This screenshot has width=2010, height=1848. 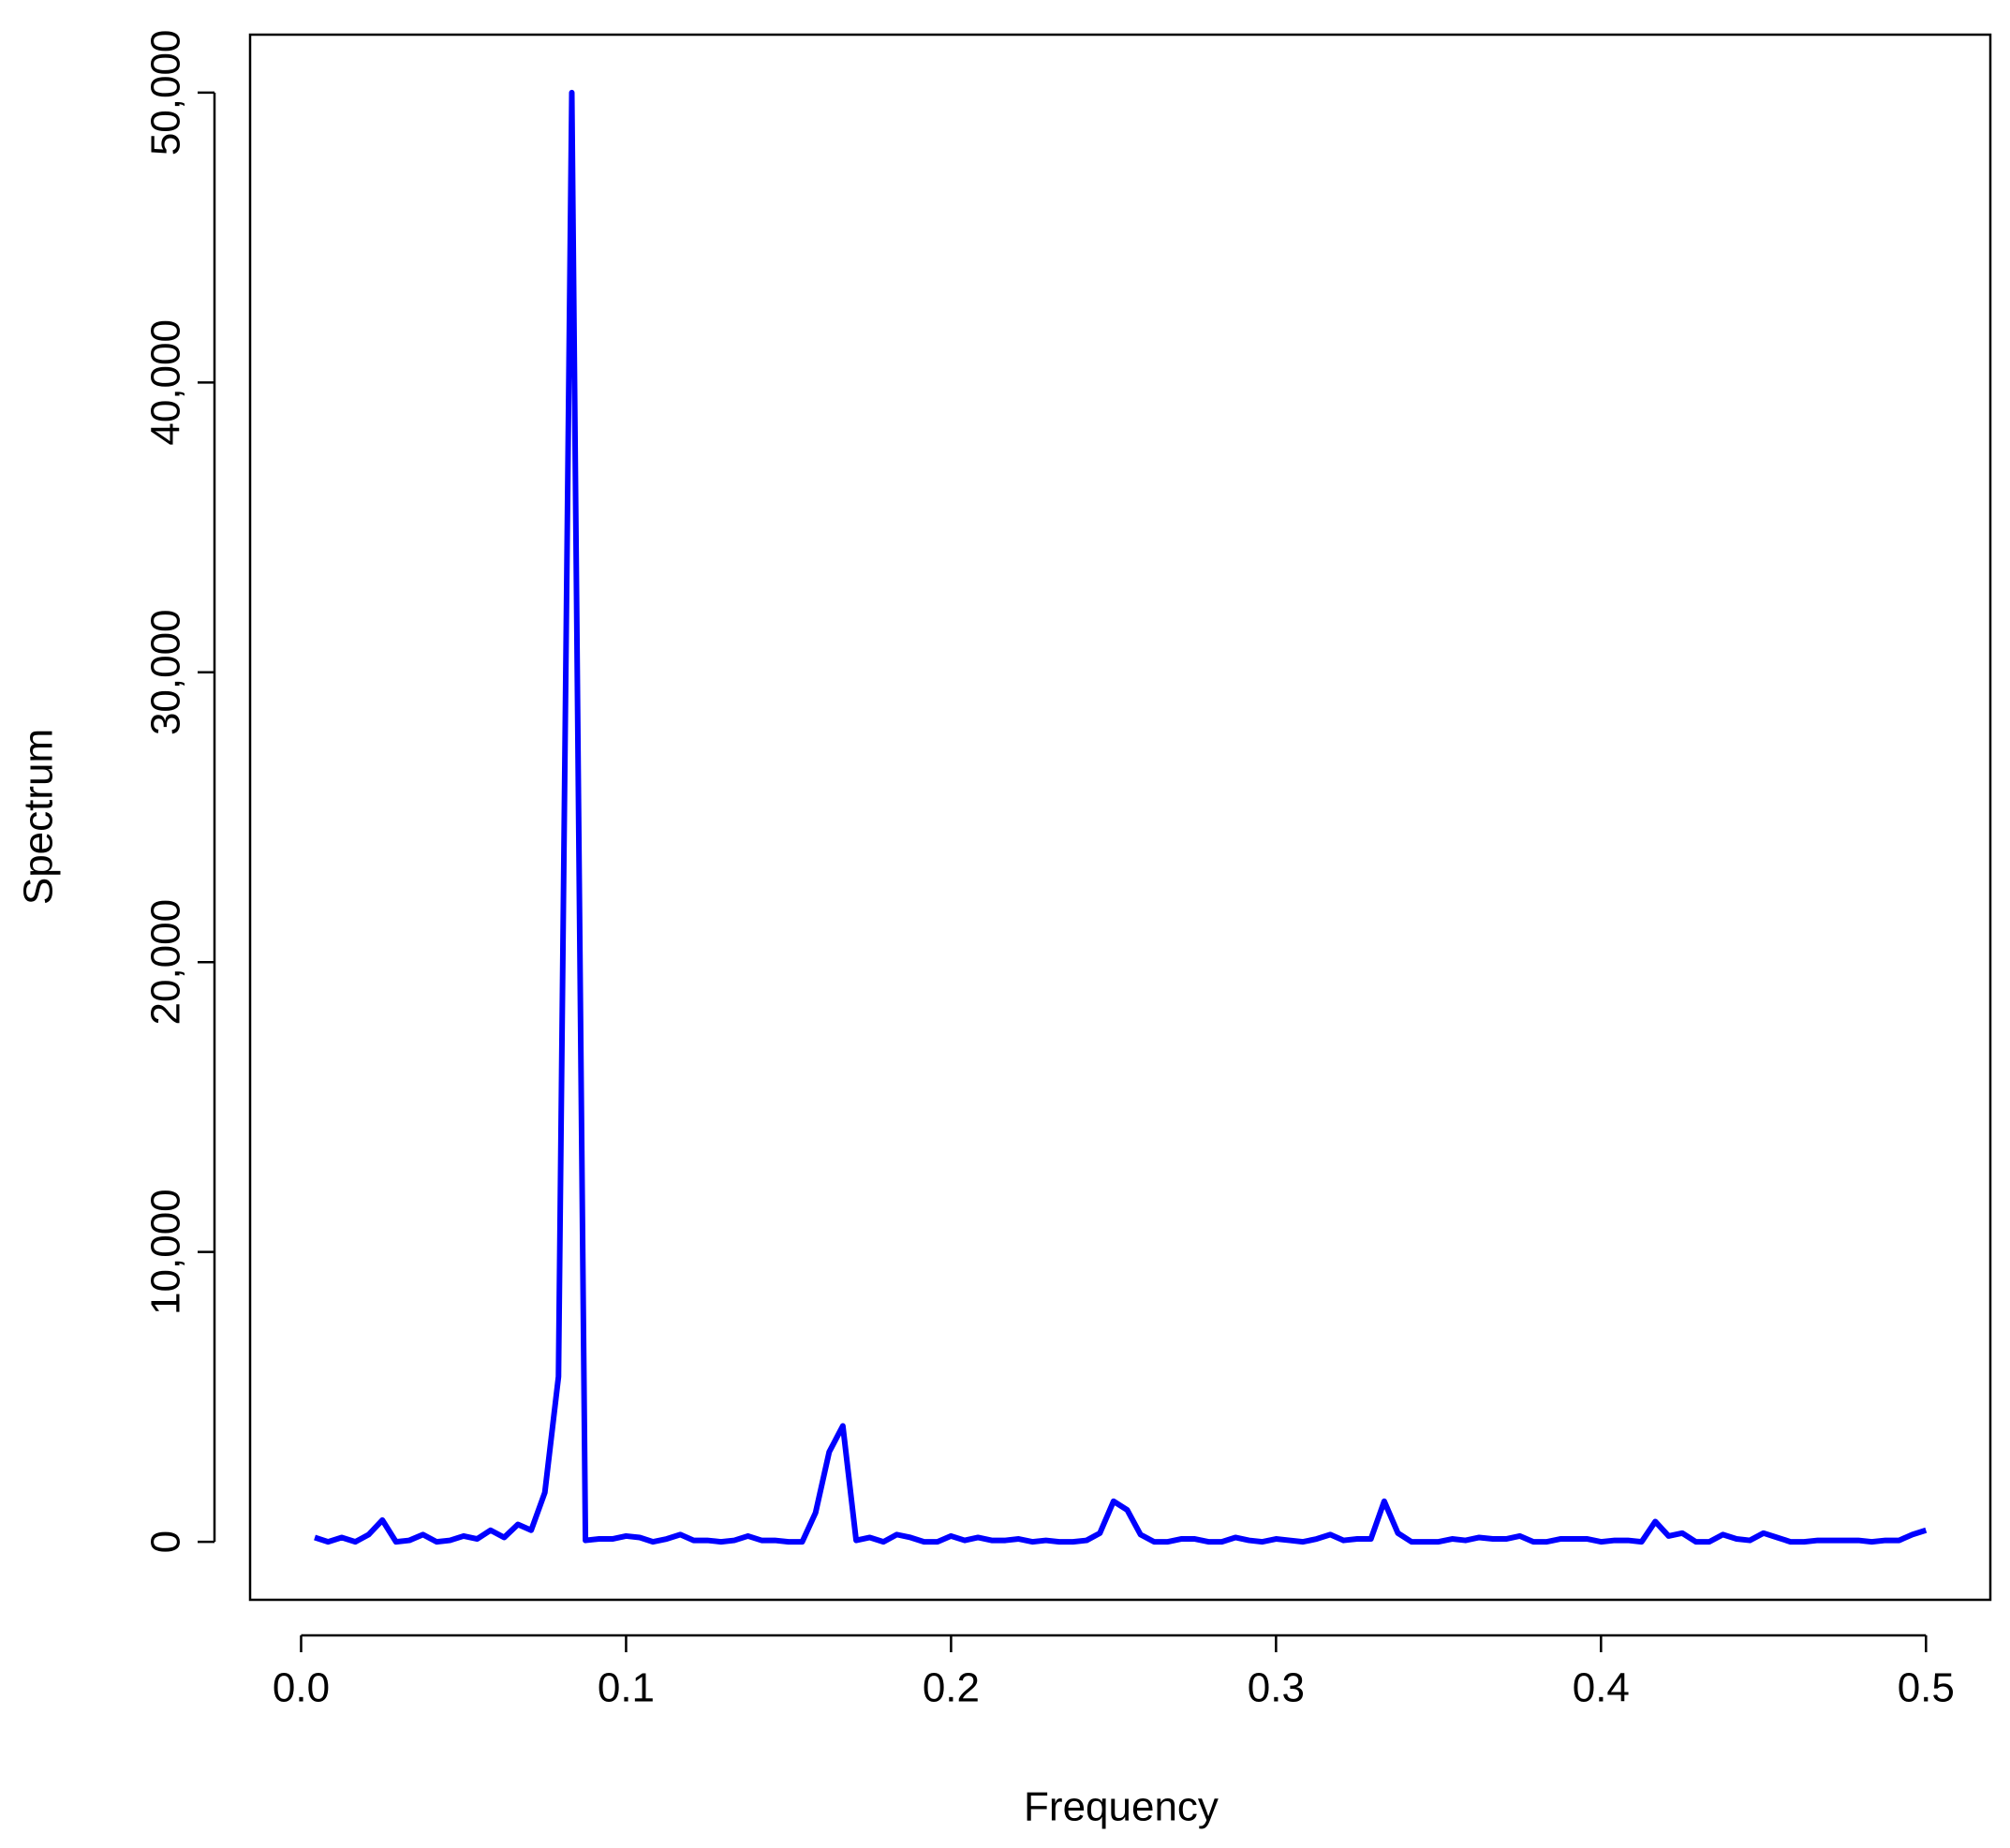 What do you see at coordinates (1601, 1688) in the screenshot?
I see `x-tick-label: 0.4` at bounding box center [1601, 1688].